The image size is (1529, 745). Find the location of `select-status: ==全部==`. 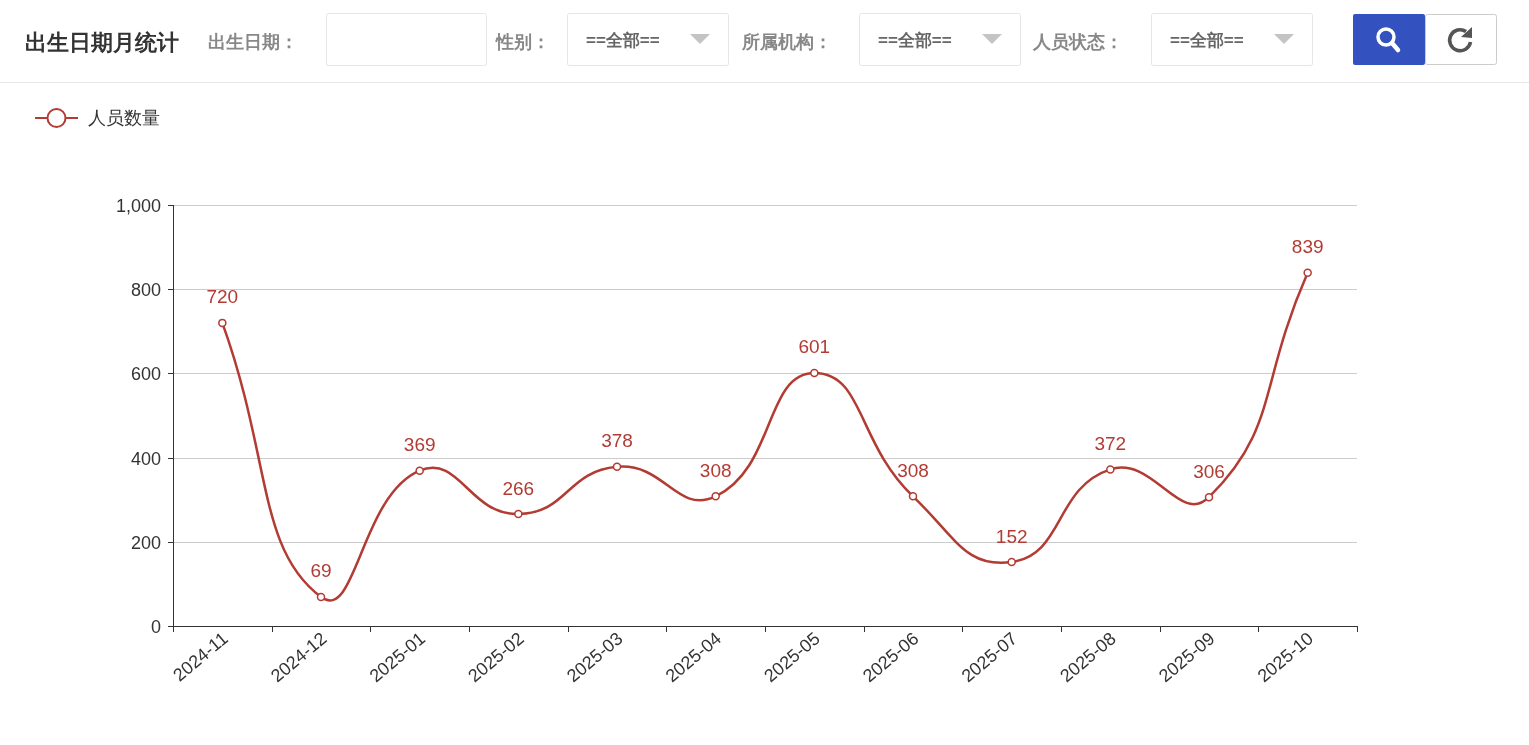

select-status: ==全部== is located at coordinates (1232, 39).